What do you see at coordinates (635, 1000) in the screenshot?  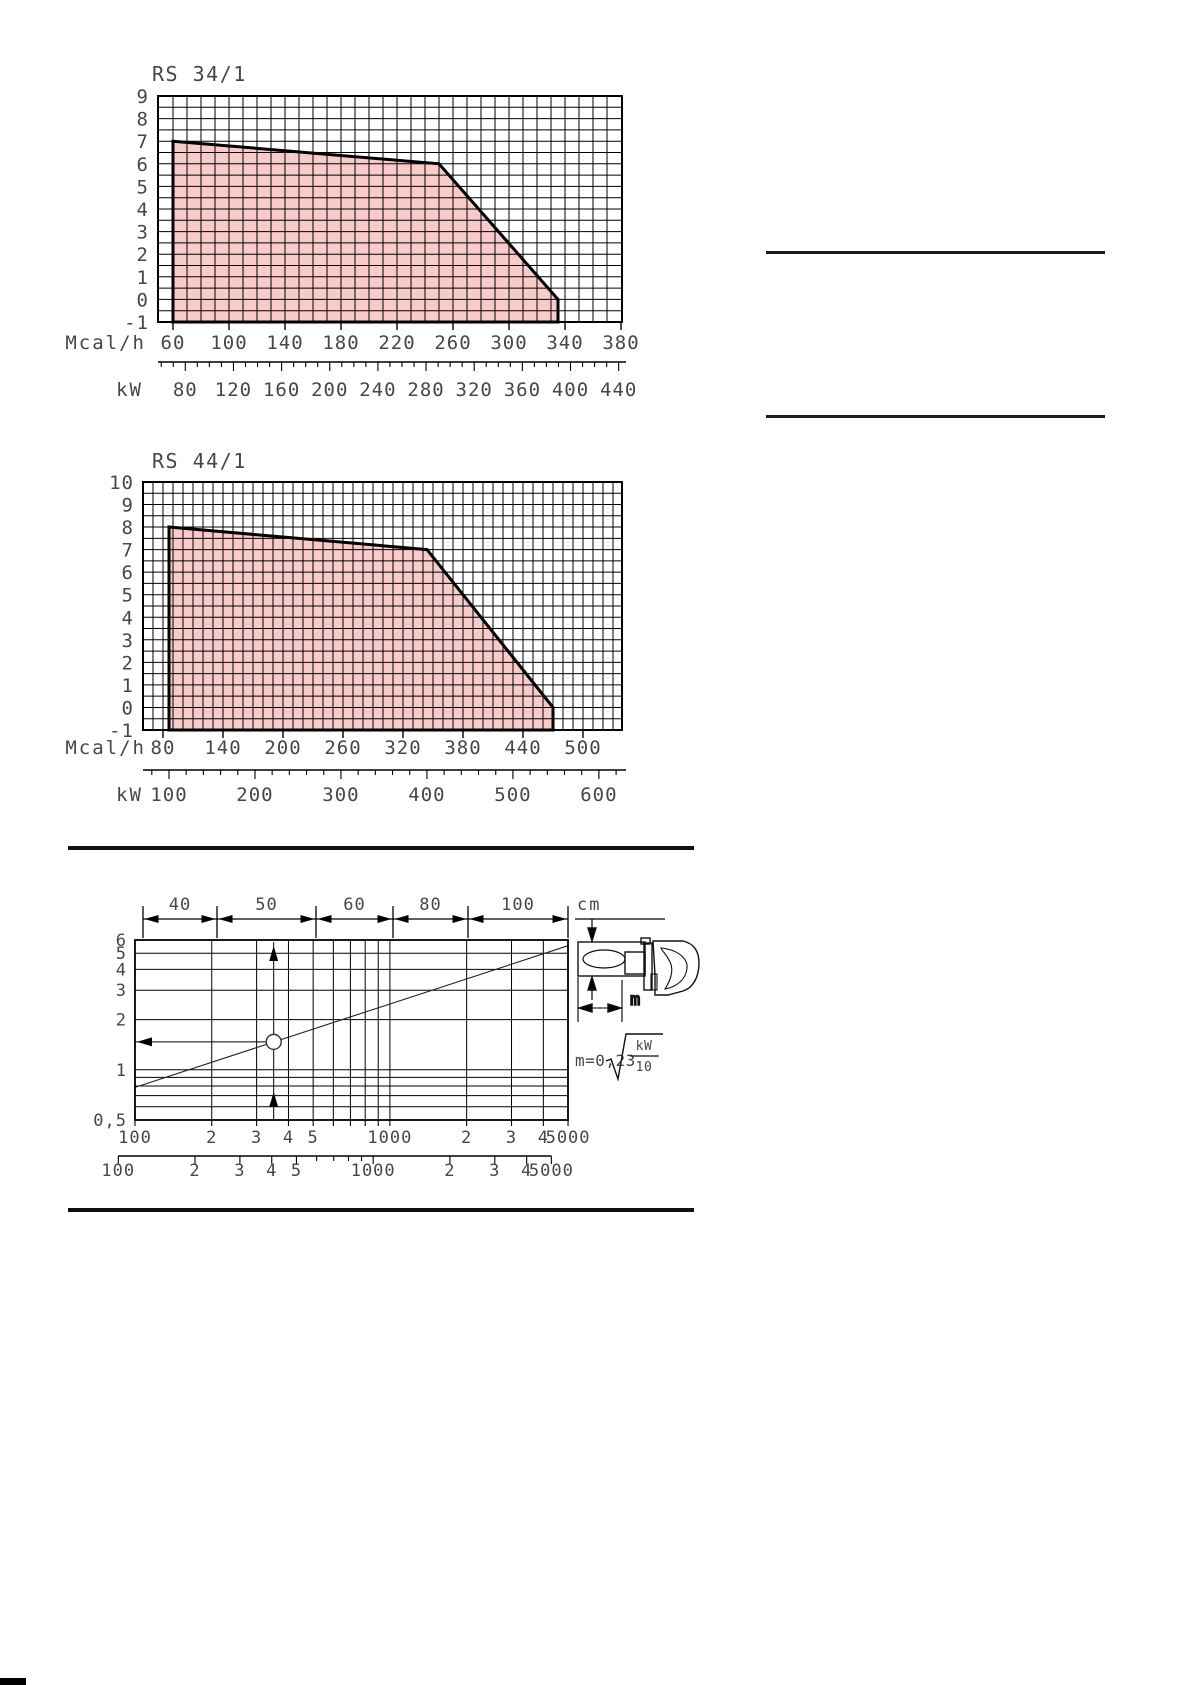 I see `length-symbol-label: m` at bounding box center [635, 1000].